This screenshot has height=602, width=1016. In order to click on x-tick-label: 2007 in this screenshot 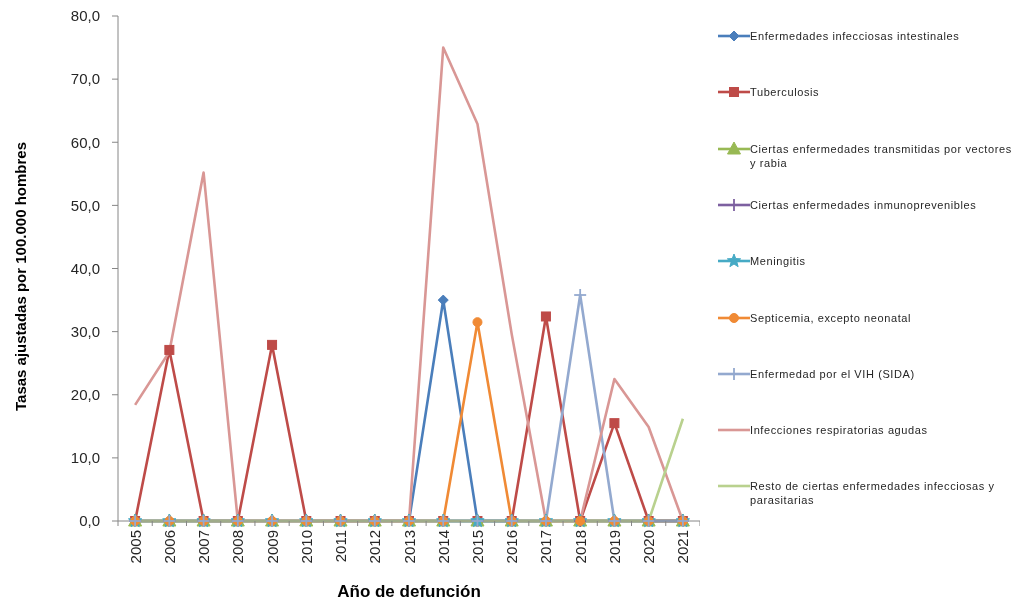, I will do `click(204, 547)`.